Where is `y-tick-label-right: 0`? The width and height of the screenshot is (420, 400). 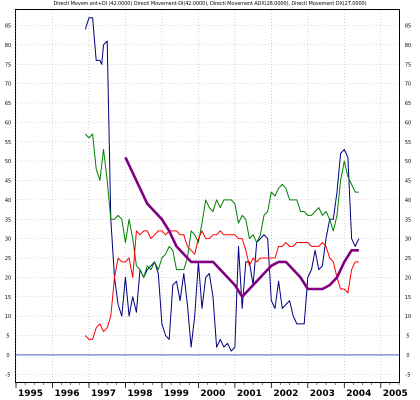
y-tick-label-right: 0 is located at coordinates (407, 356).